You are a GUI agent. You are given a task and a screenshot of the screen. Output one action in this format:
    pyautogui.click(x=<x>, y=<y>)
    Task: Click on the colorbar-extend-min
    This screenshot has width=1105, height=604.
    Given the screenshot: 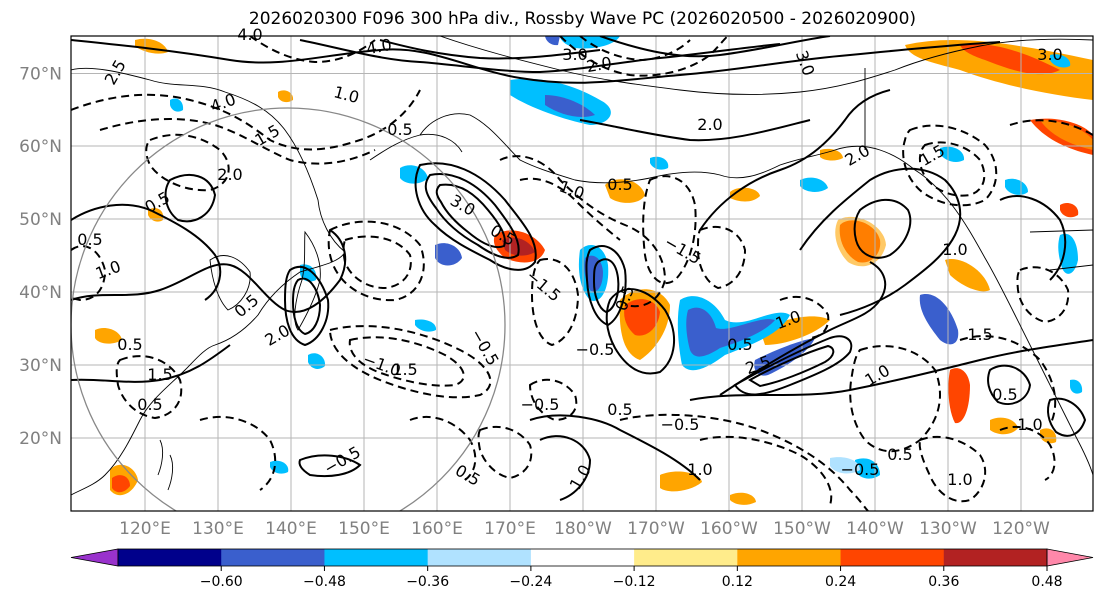 What is the action you would take?
    pyautogui.click(x=94, y=557)
    